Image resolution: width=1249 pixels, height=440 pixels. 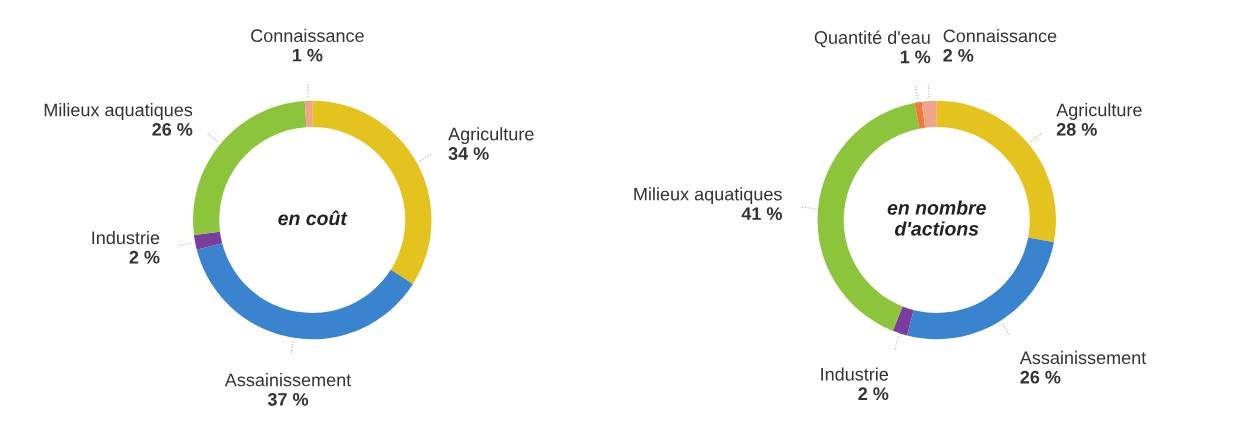 What do you see at coordinates (313, 218) in the screenshot?
I see `text: en coût` at bounding box center [313, 218].